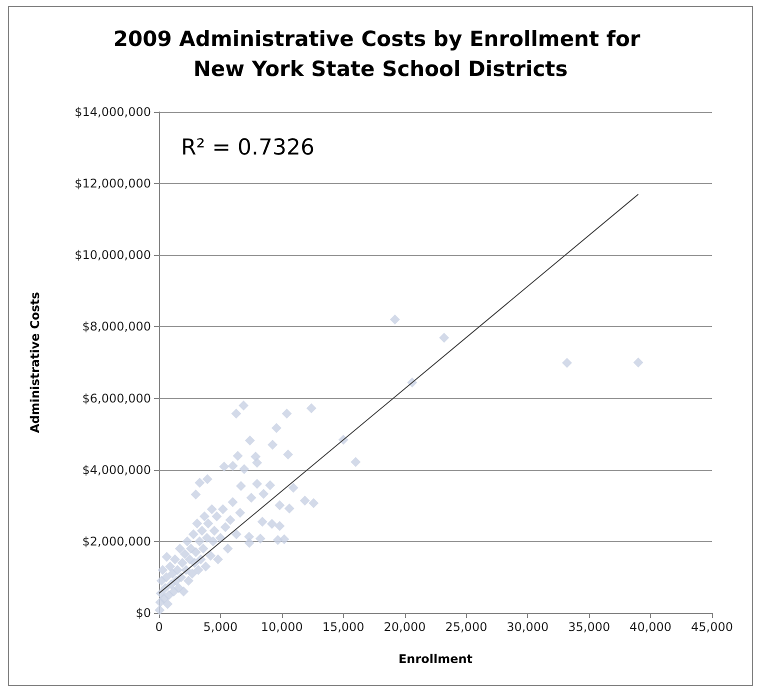 The width and height of the screenshot is (763, 694). I want to click on x-tick-label: 25,000, so click(466, 627).